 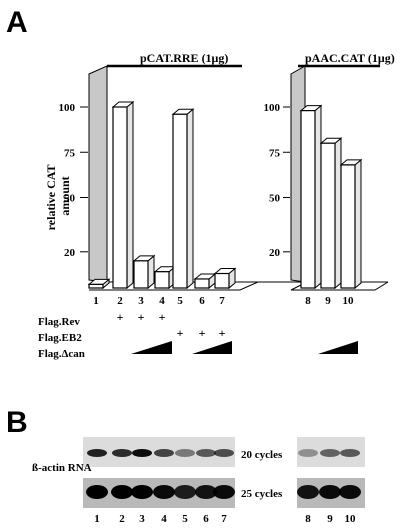 I want to click on blot-lane-label-10: 10, so click(x=351, y=519).